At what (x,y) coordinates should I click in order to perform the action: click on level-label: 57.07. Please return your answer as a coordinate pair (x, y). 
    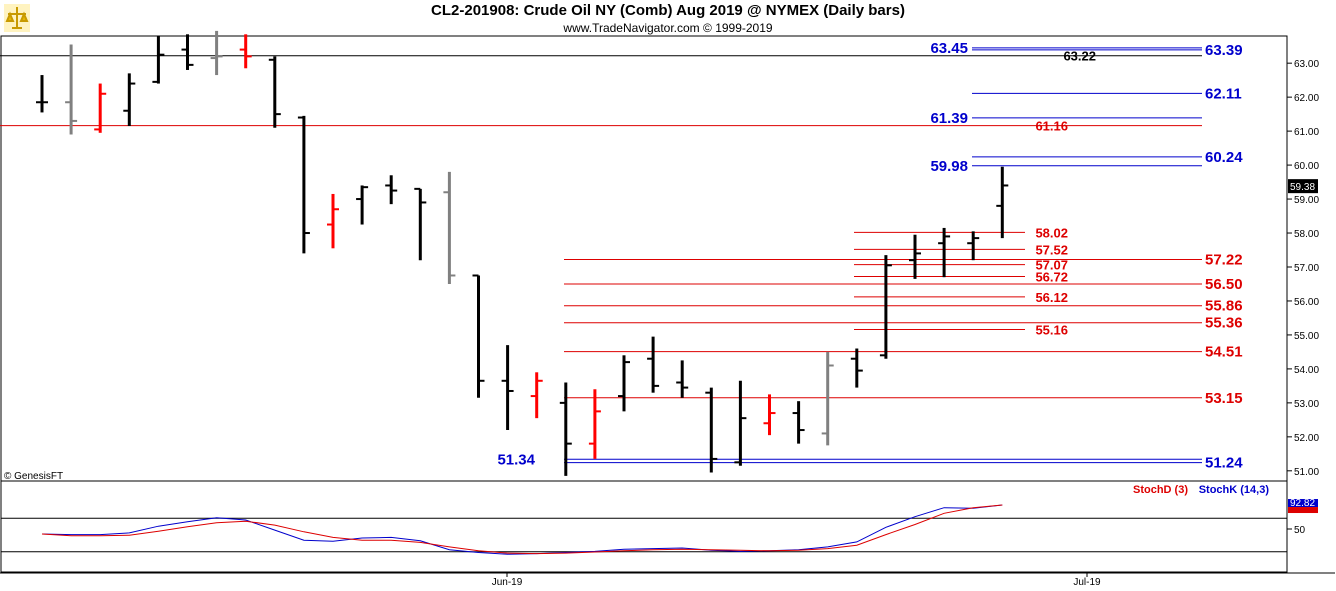
    Looking at the image, I should click on (1051, 265).